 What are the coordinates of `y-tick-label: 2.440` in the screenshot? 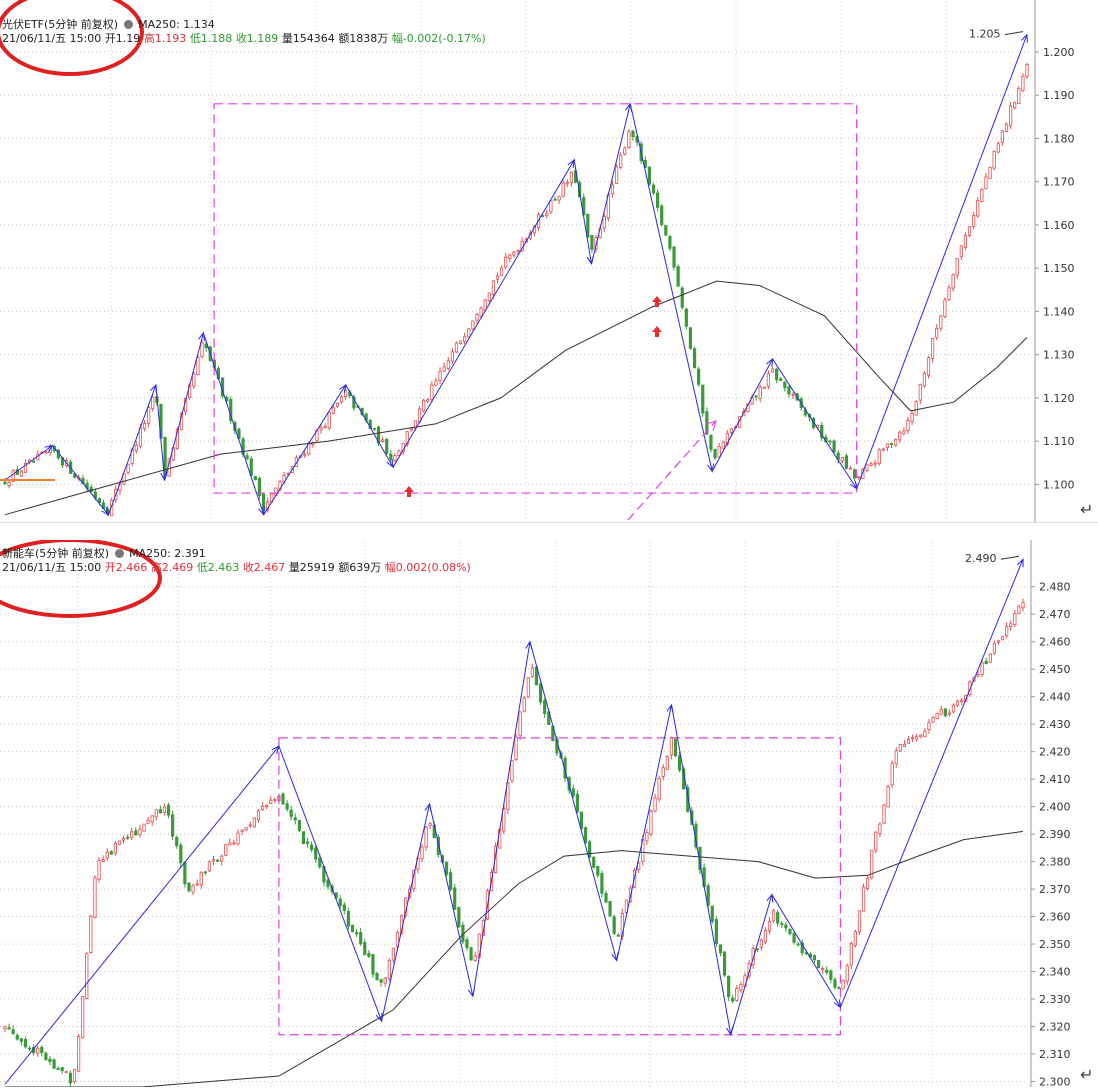 It's located at (1055, 697).